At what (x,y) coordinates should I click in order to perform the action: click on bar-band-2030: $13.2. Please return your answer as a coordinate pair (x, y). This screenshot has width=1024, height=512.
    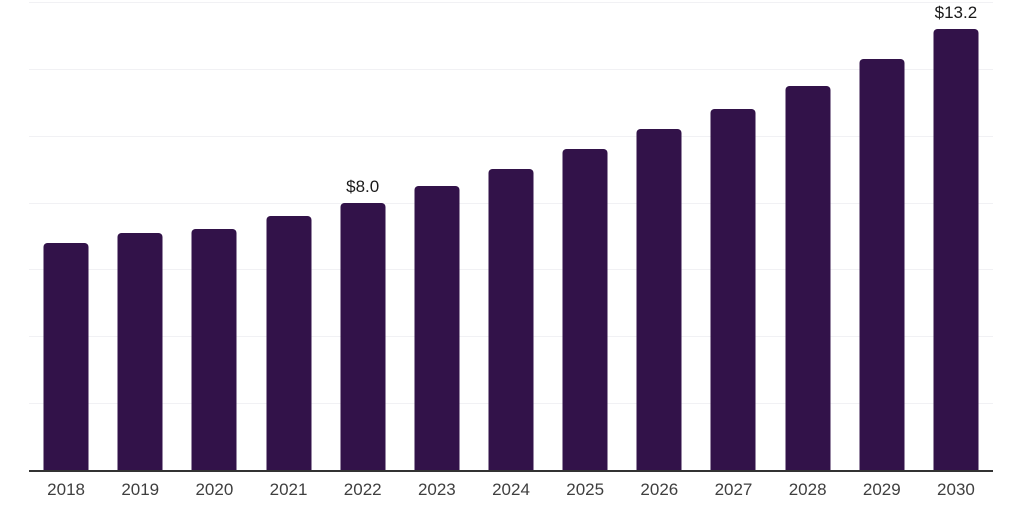
    Looking at the image, I should click on (956, 236).